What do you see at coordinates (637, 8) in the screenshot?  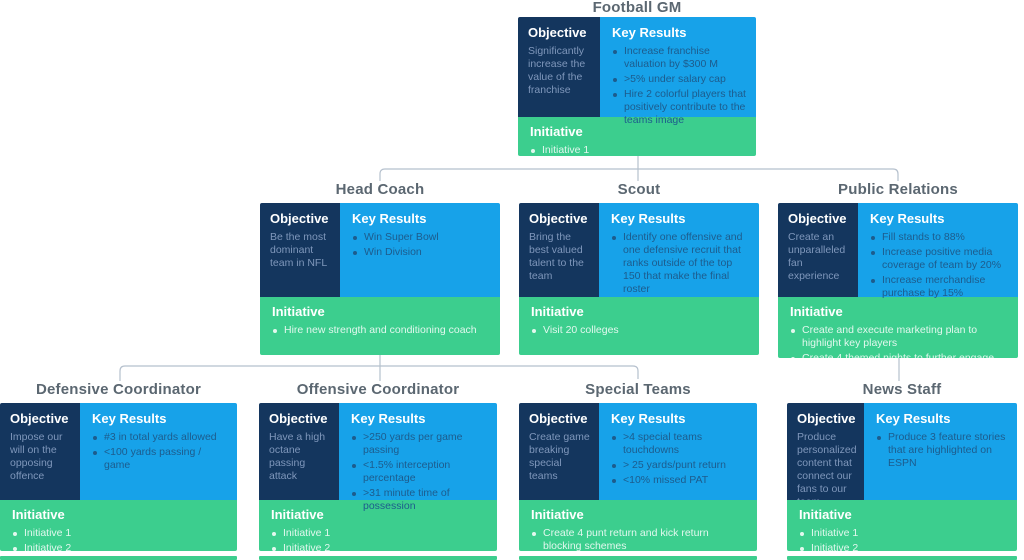 I see `card-title-football-gm: Football GM` at bounding box center [637, 8].